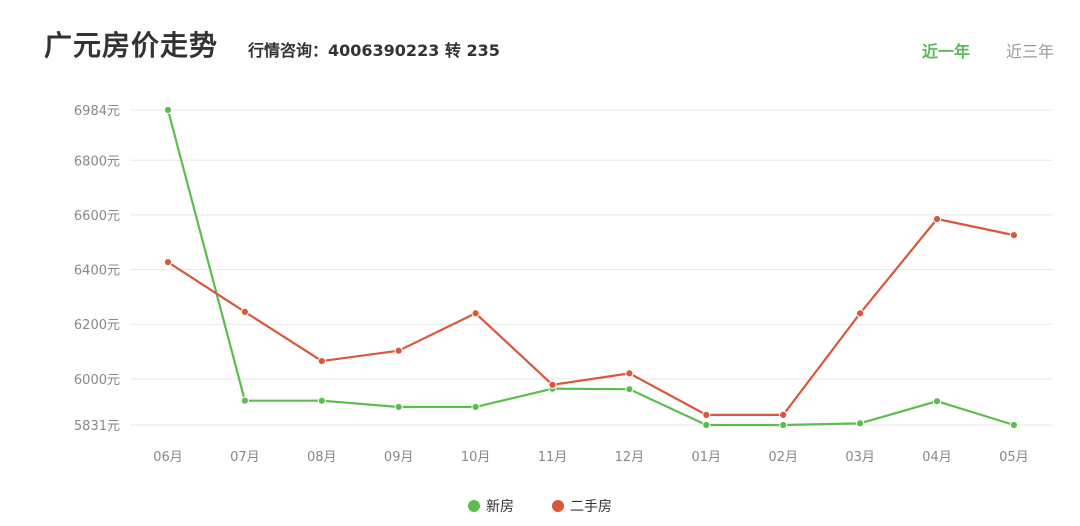 This screenshot has height=526, width=1080. I want to click on y-tick-label: 5831元, so click(97, 426).